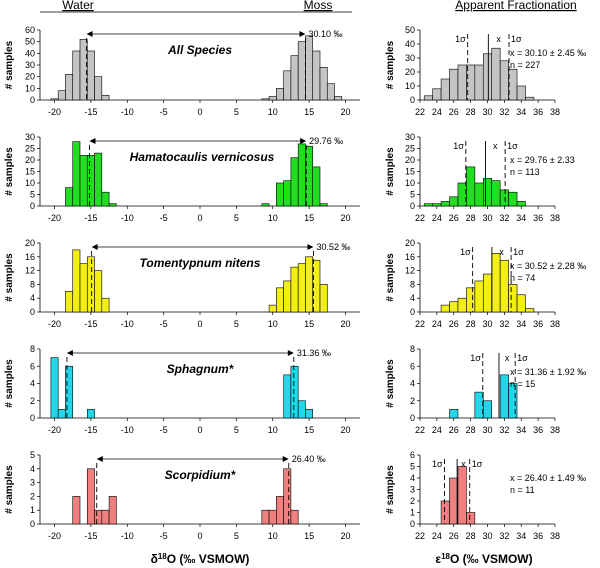  I want to click on stats-label: x = 31.36 ± 1.92 ‰, so click(548, 372).